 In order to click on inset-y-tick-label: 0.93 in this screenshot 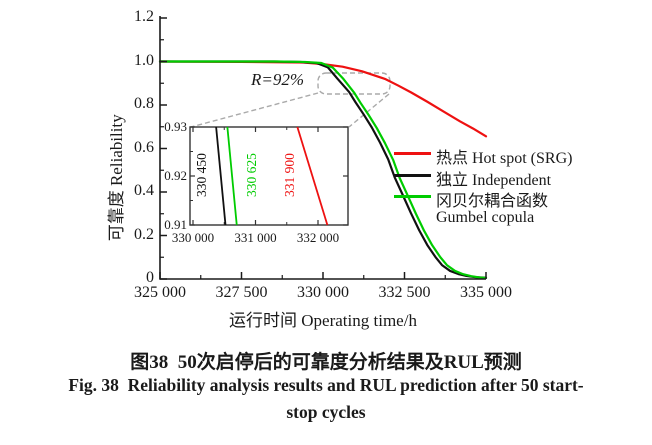, I will do `click(175, 126)`.